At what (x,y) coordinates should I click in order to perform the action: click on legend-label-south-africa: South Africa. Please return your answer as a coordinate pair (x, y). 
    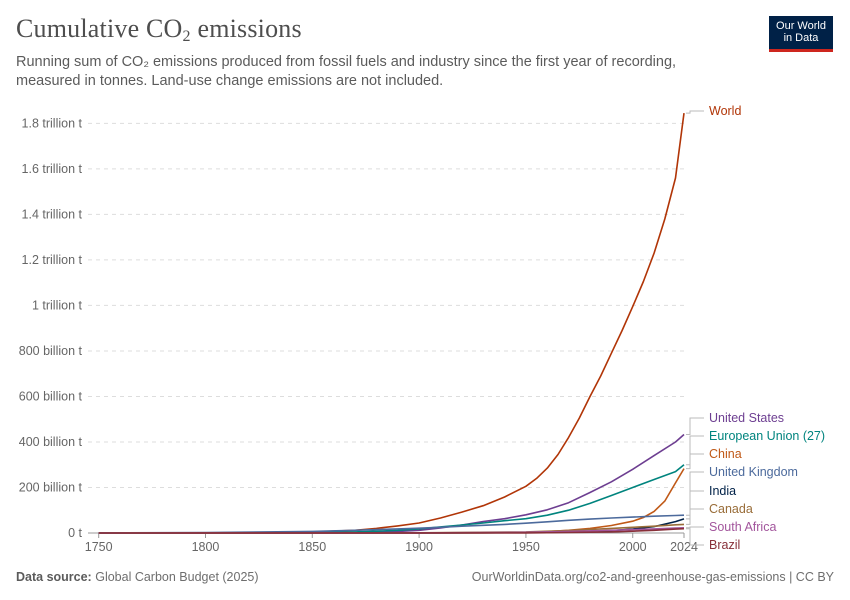
    Looking at the image, I should click on (742, 527).